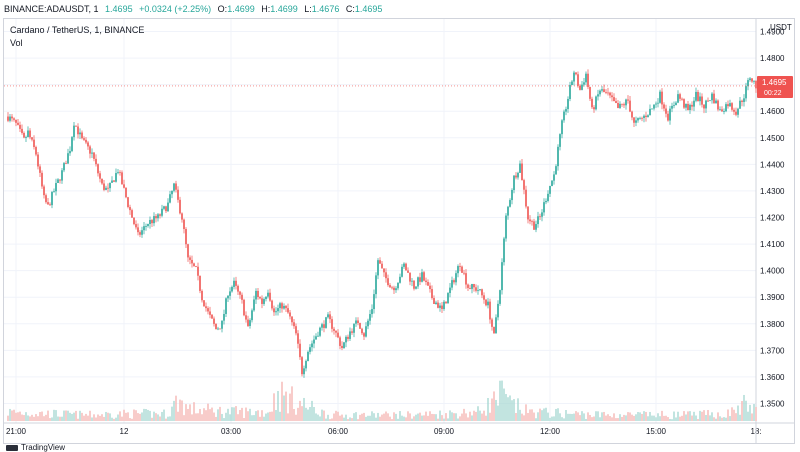 The width and height of the screenshot is (800, 452). What do you see at coordinates (772, 350) in the screenshot?
I see `y-tick-label: 1.3700` at bounding box center [772, 350].